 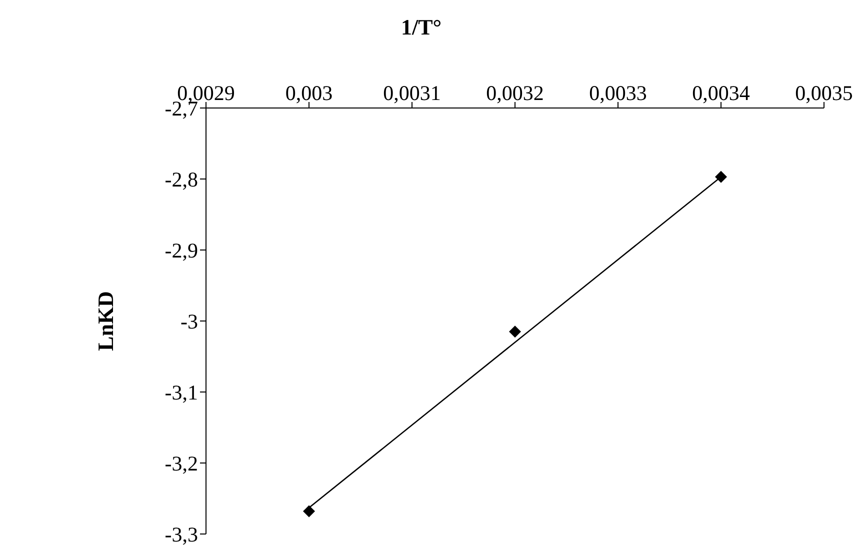 I want to click on y-tick-label: -3,1, so click(x=181, y=392).